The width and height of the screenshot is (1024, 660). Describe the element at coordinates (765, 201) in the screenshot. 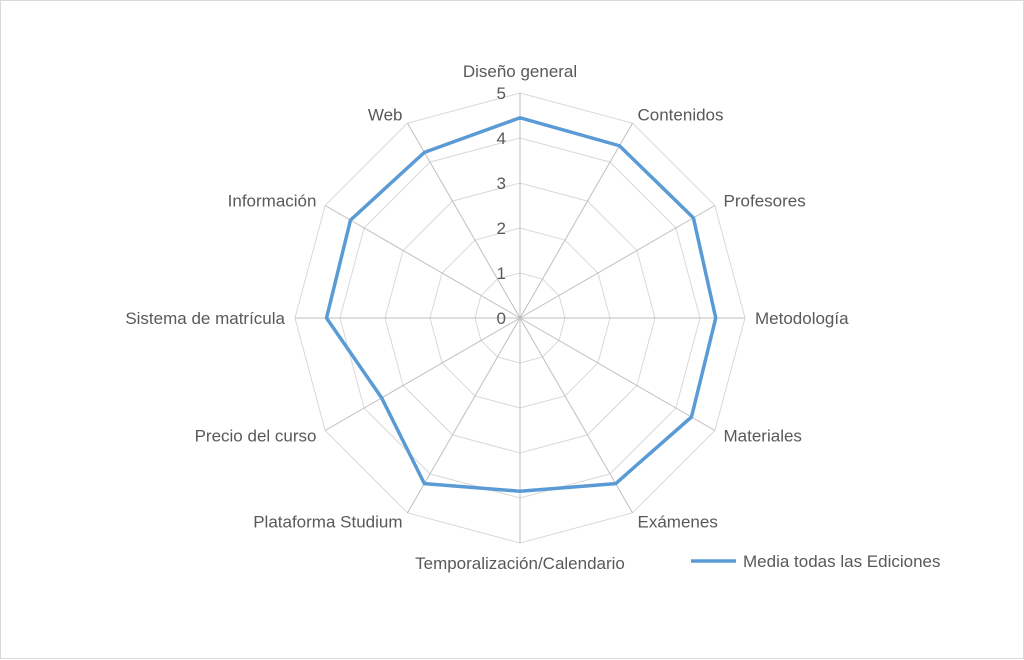

I see `category-label: Profesores` at that location.